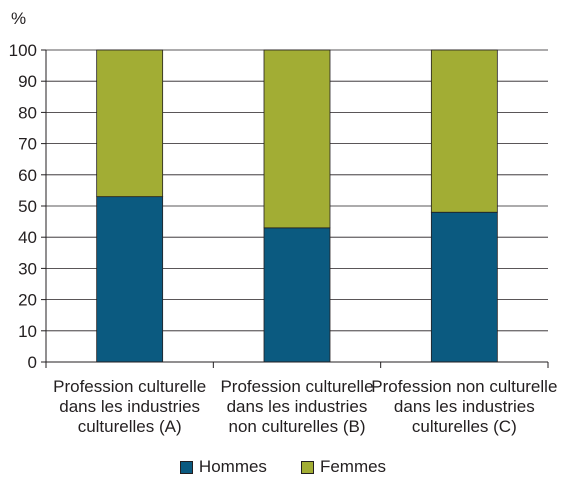 Image resolution: width=566 pixels, height=480 pixels. Describe the element at coordinates (27, 175) in the screenshot. I see `y-tick-label-60: 60` at that location.